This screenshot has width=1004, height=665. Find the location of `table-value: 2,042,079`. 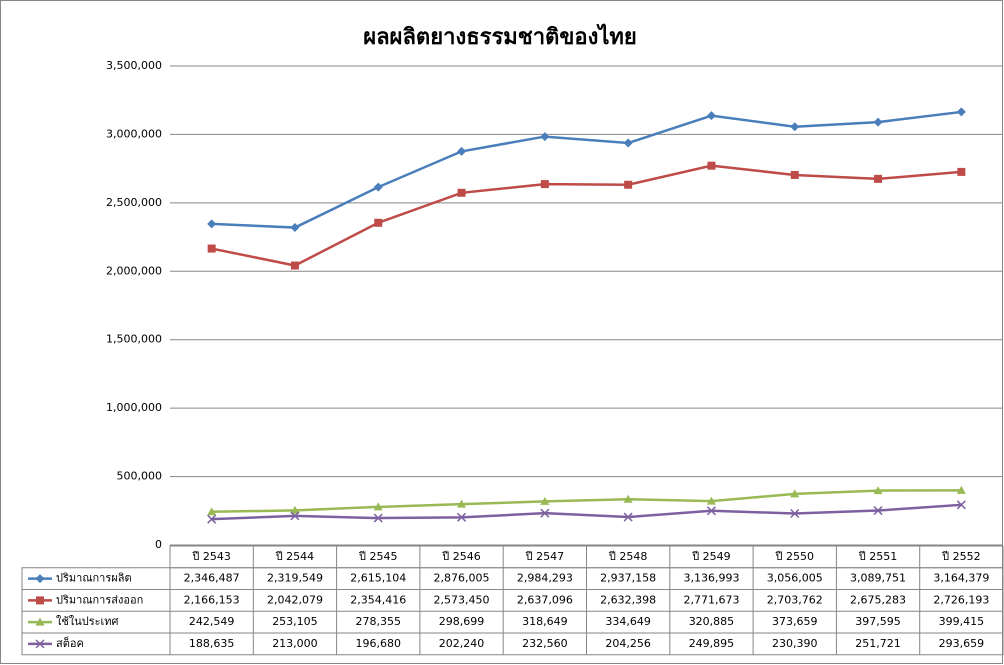

table-value: 2,042,079 is located at coordinates (295, 599).